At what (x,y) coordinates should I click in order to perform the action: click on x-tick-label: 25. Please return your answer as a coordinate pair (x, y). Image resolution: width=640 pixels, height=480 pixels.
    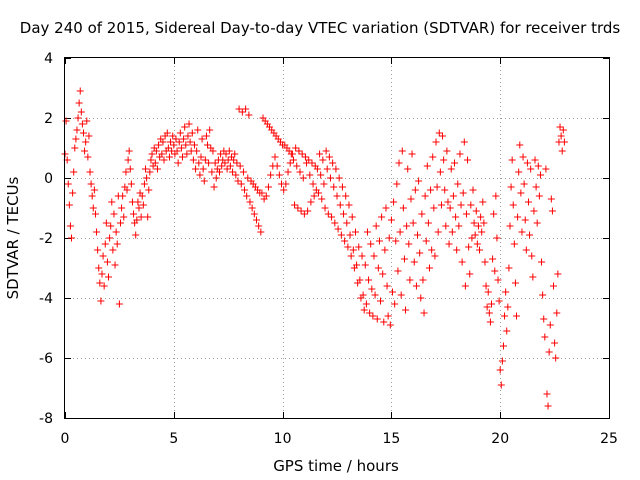
    Looking at the image, I should click on (609, 439).